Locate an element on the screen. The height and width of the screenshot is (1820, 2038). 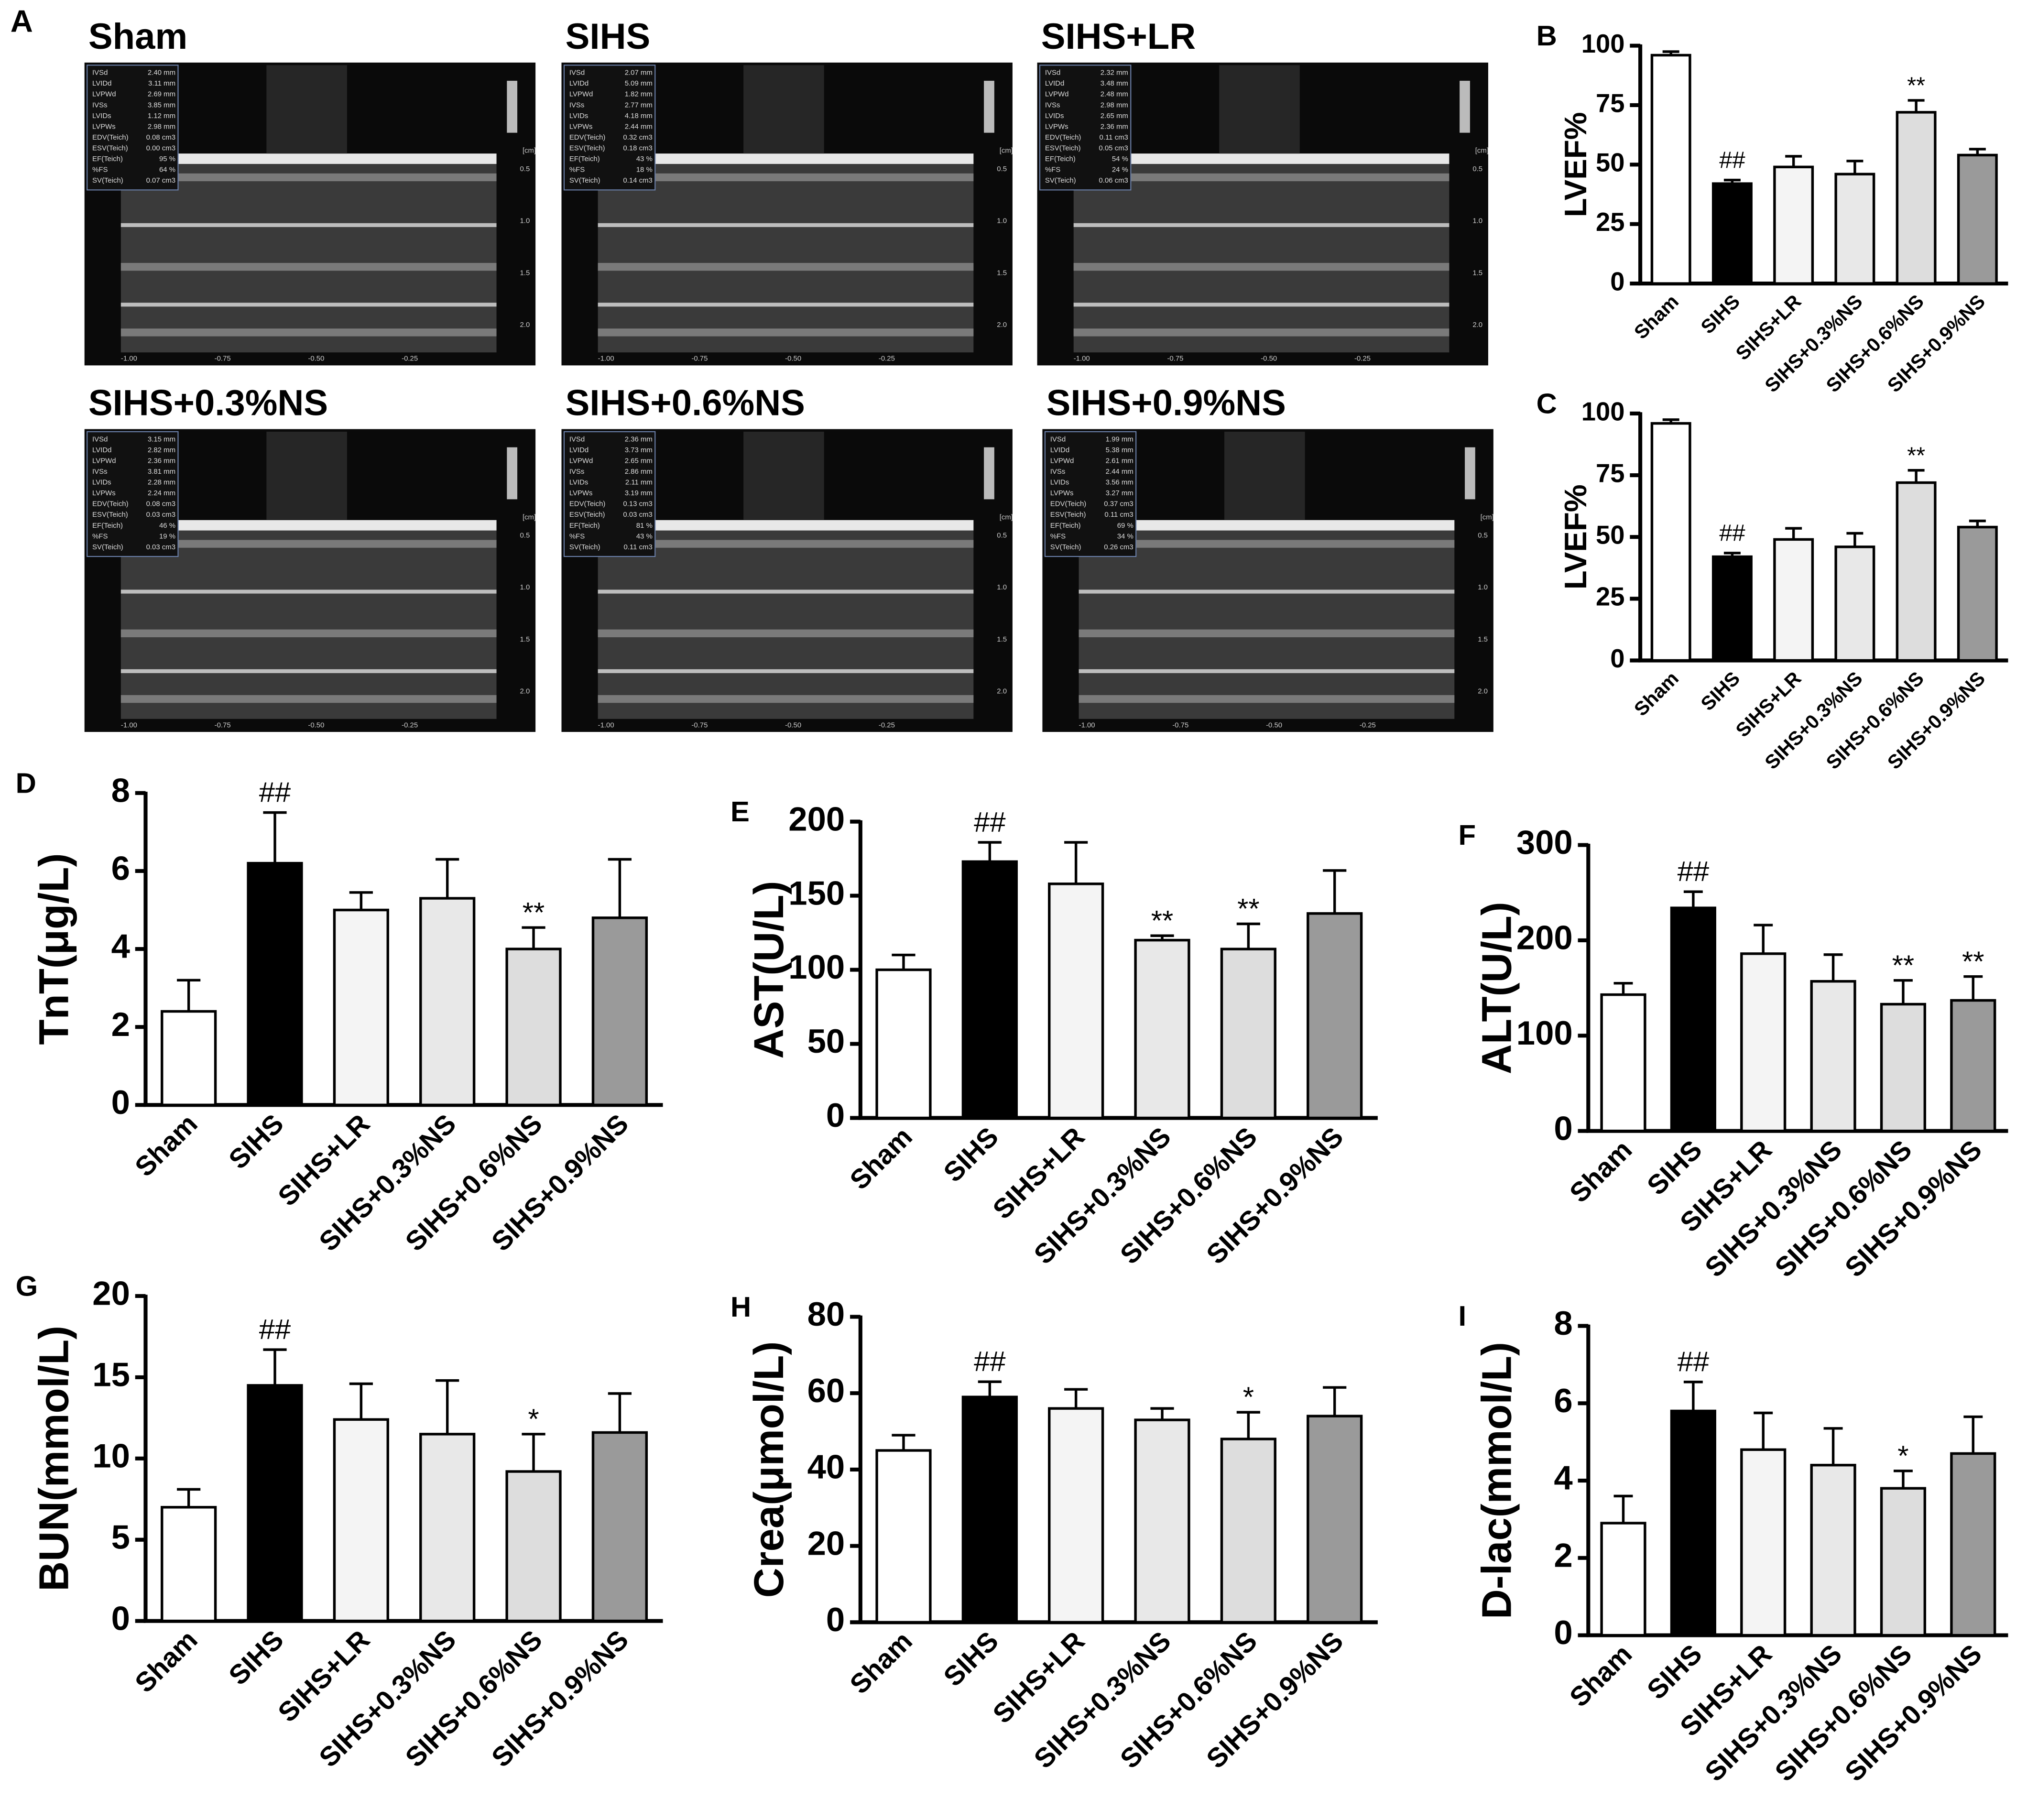
measure-value: 2.44 mm is located at coordinates (639, 127).